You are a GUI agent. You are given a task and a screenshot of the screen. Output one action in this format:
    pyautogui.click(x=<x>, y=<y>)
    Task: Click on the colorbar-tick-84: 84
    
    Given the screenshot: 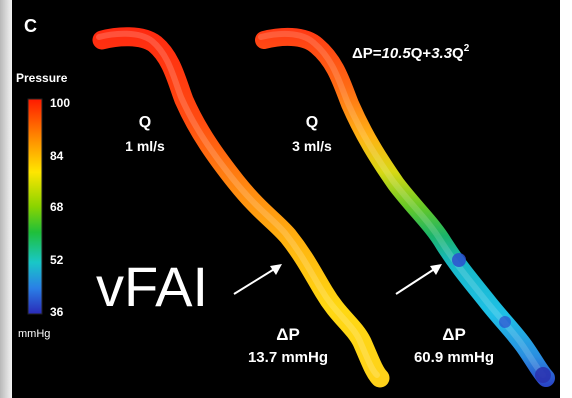 What is the action you would take?
    pyautogui.click(x=57, y=156)
    